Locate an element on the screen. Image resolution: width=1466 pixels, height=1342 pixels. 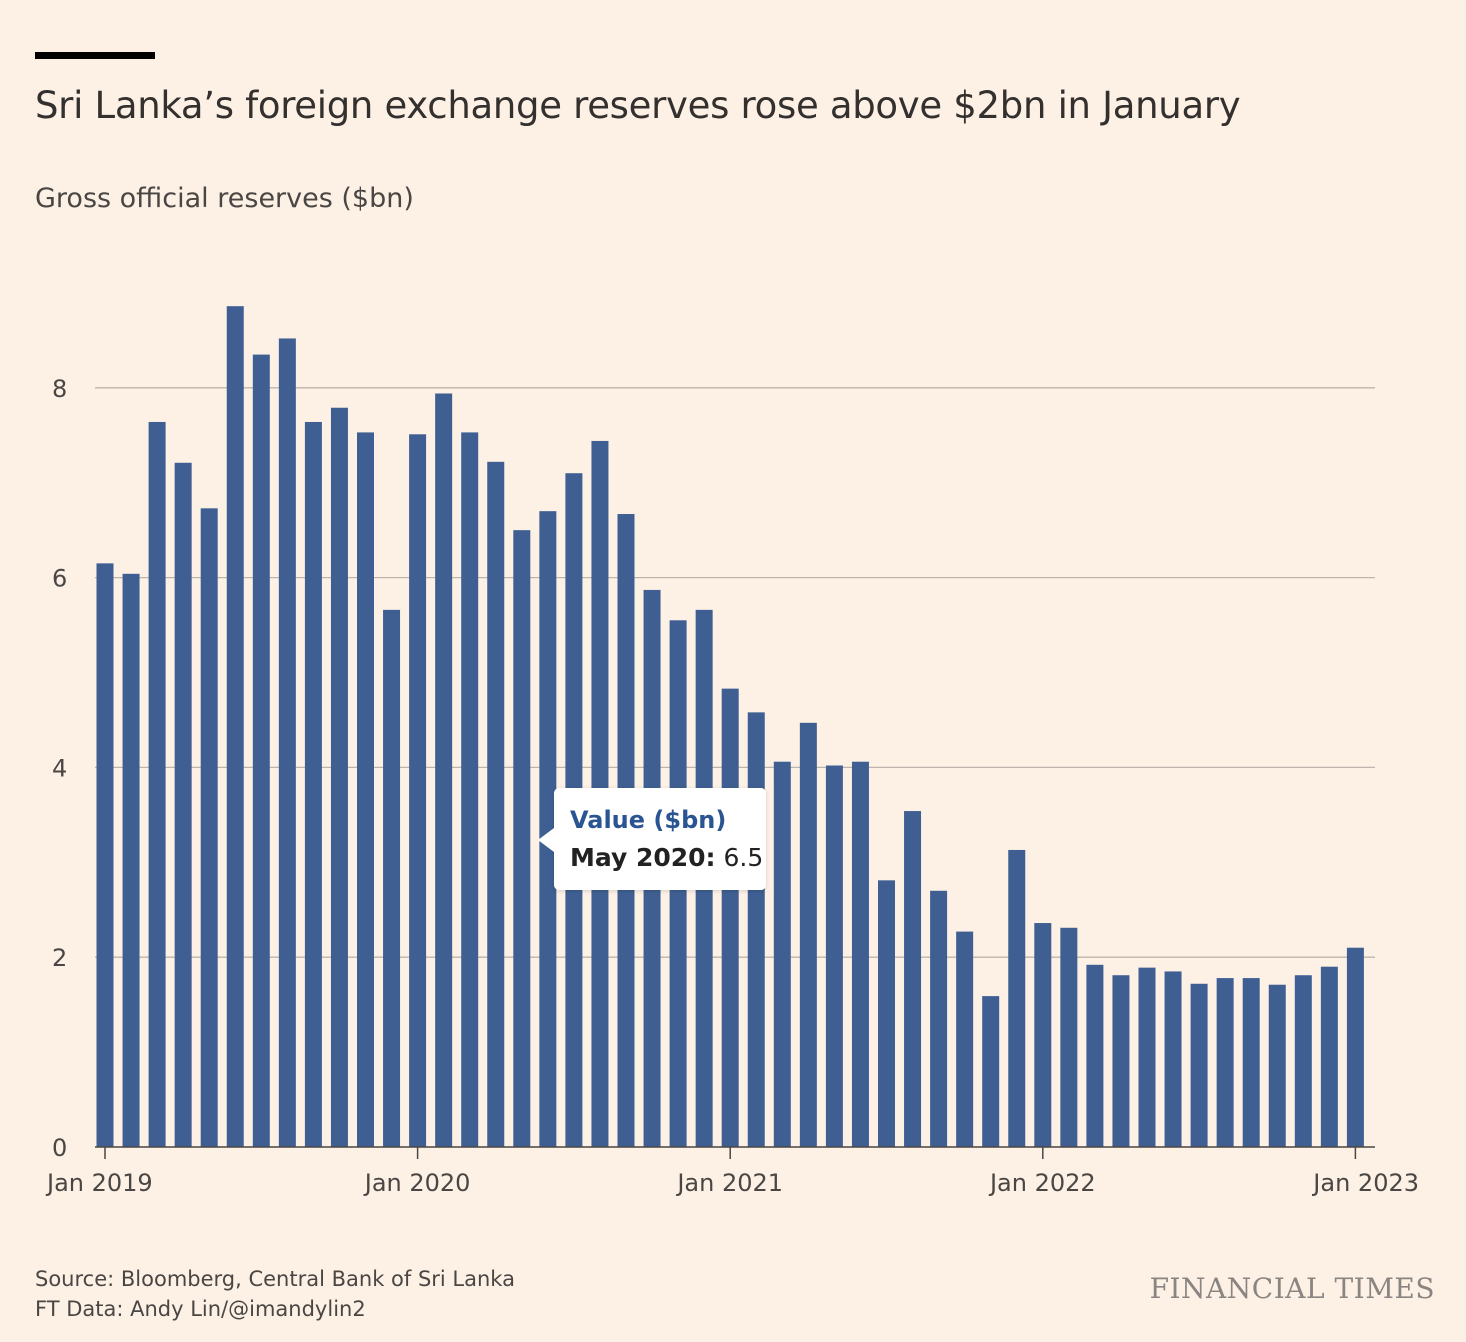
tooltip-value: 6.5 is located at coordinates (743, 857).